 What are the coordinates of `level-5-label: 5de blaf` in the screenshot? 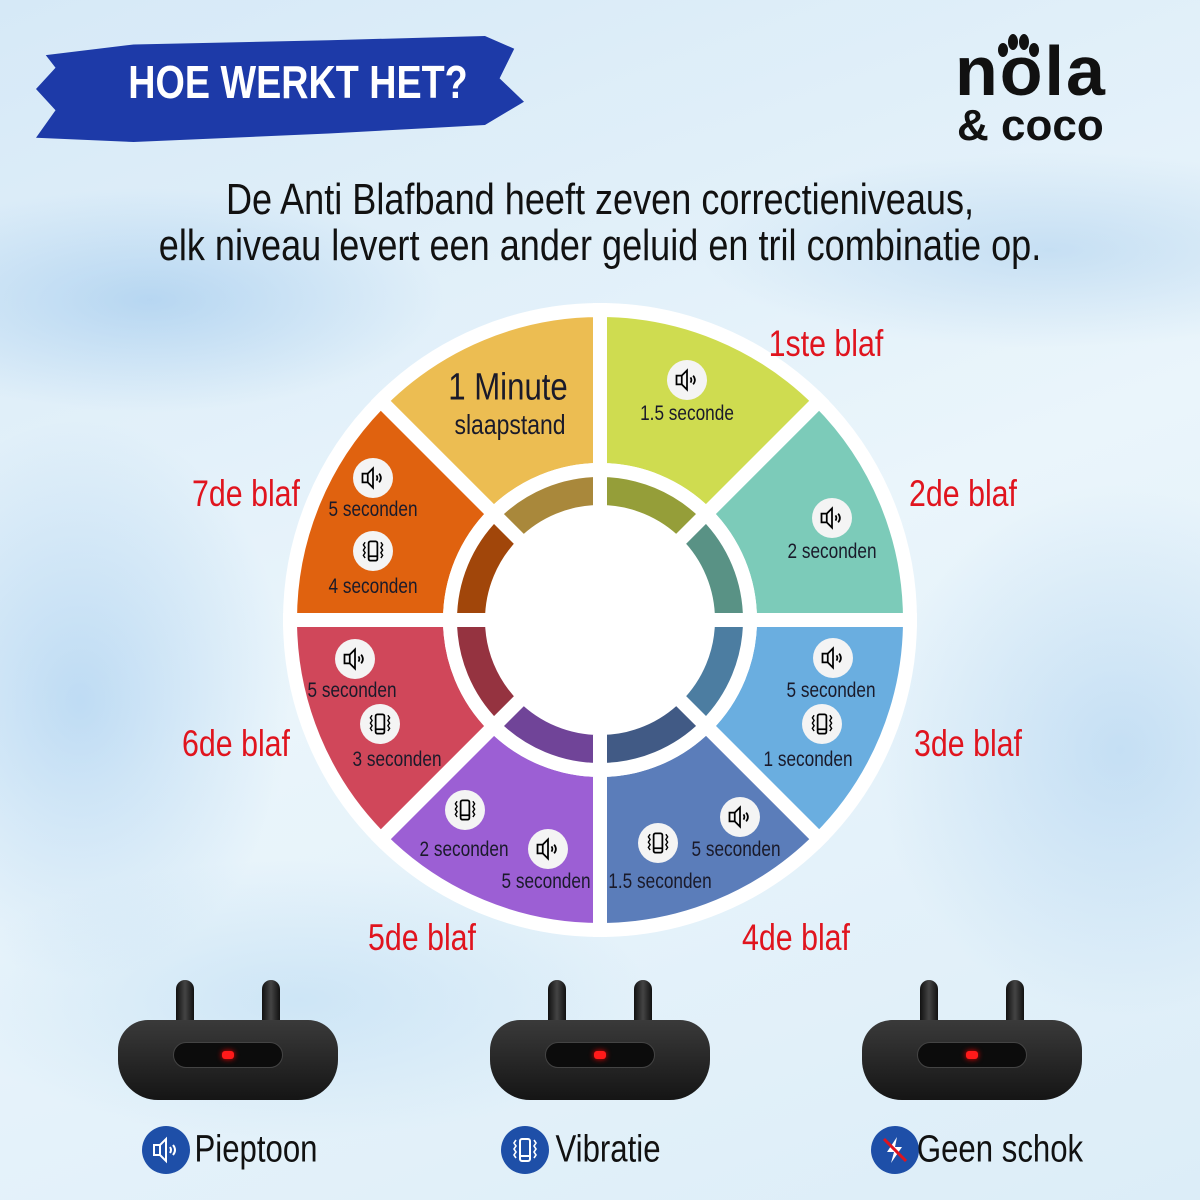 It's located at (422, 937).